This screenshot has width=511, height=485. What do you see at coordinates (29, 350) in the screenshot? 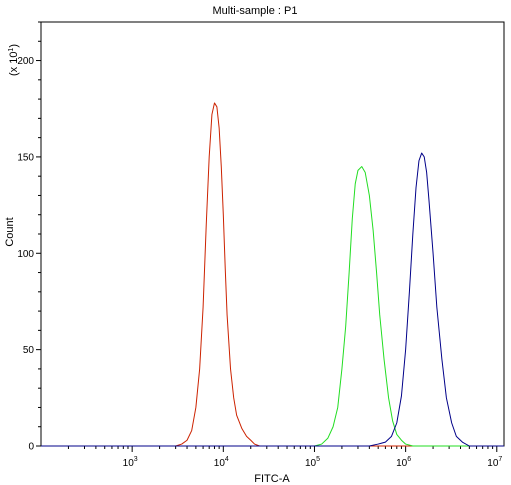
I see `y-tick-label: 50` at bounding box center [29, 350].